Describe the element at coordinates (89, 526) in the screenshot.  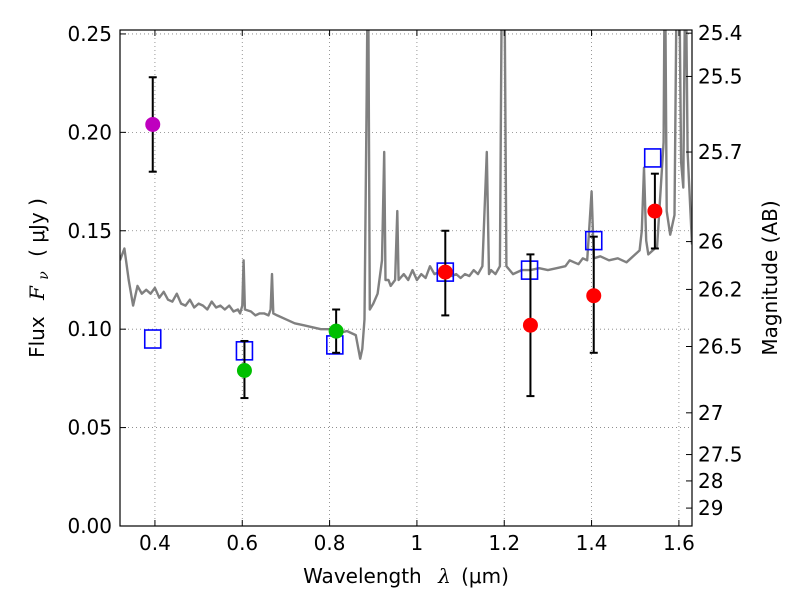
I see `y-tick-label: 0.00` at that location.